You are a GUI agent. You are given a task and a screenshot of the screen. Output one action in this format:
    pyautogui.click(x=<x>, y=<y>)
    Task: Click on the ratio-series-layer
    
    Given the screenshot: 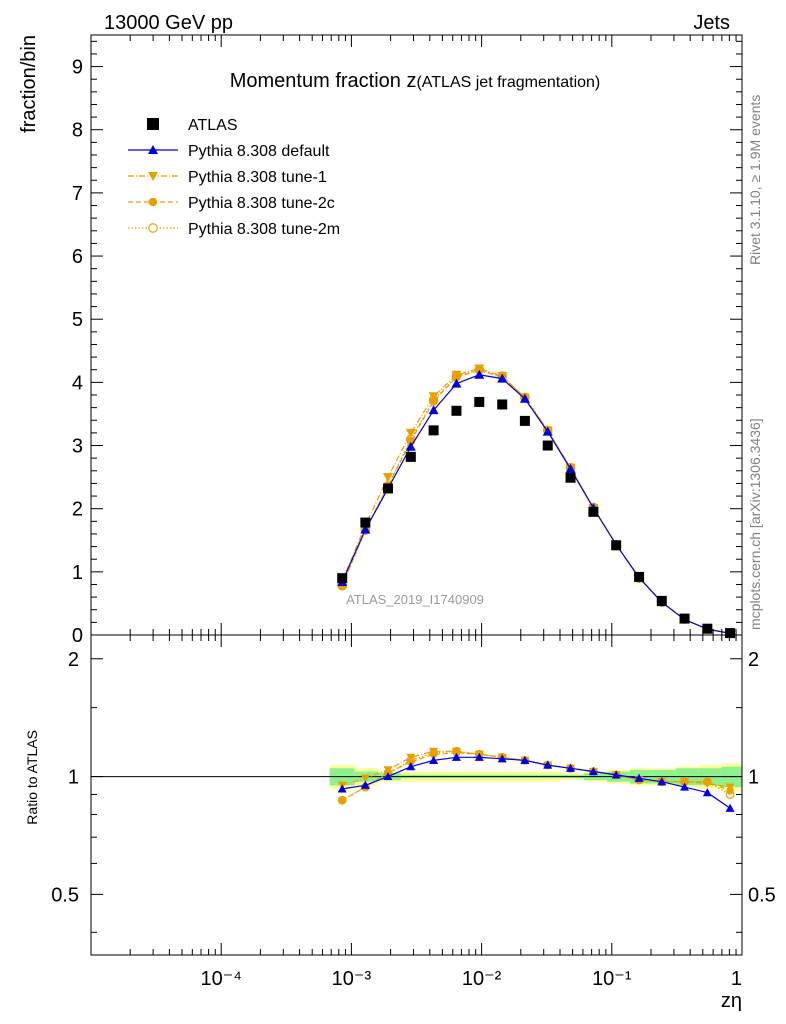 What is the action you would take?
    pyautogui.click(x=536, y=779)
    